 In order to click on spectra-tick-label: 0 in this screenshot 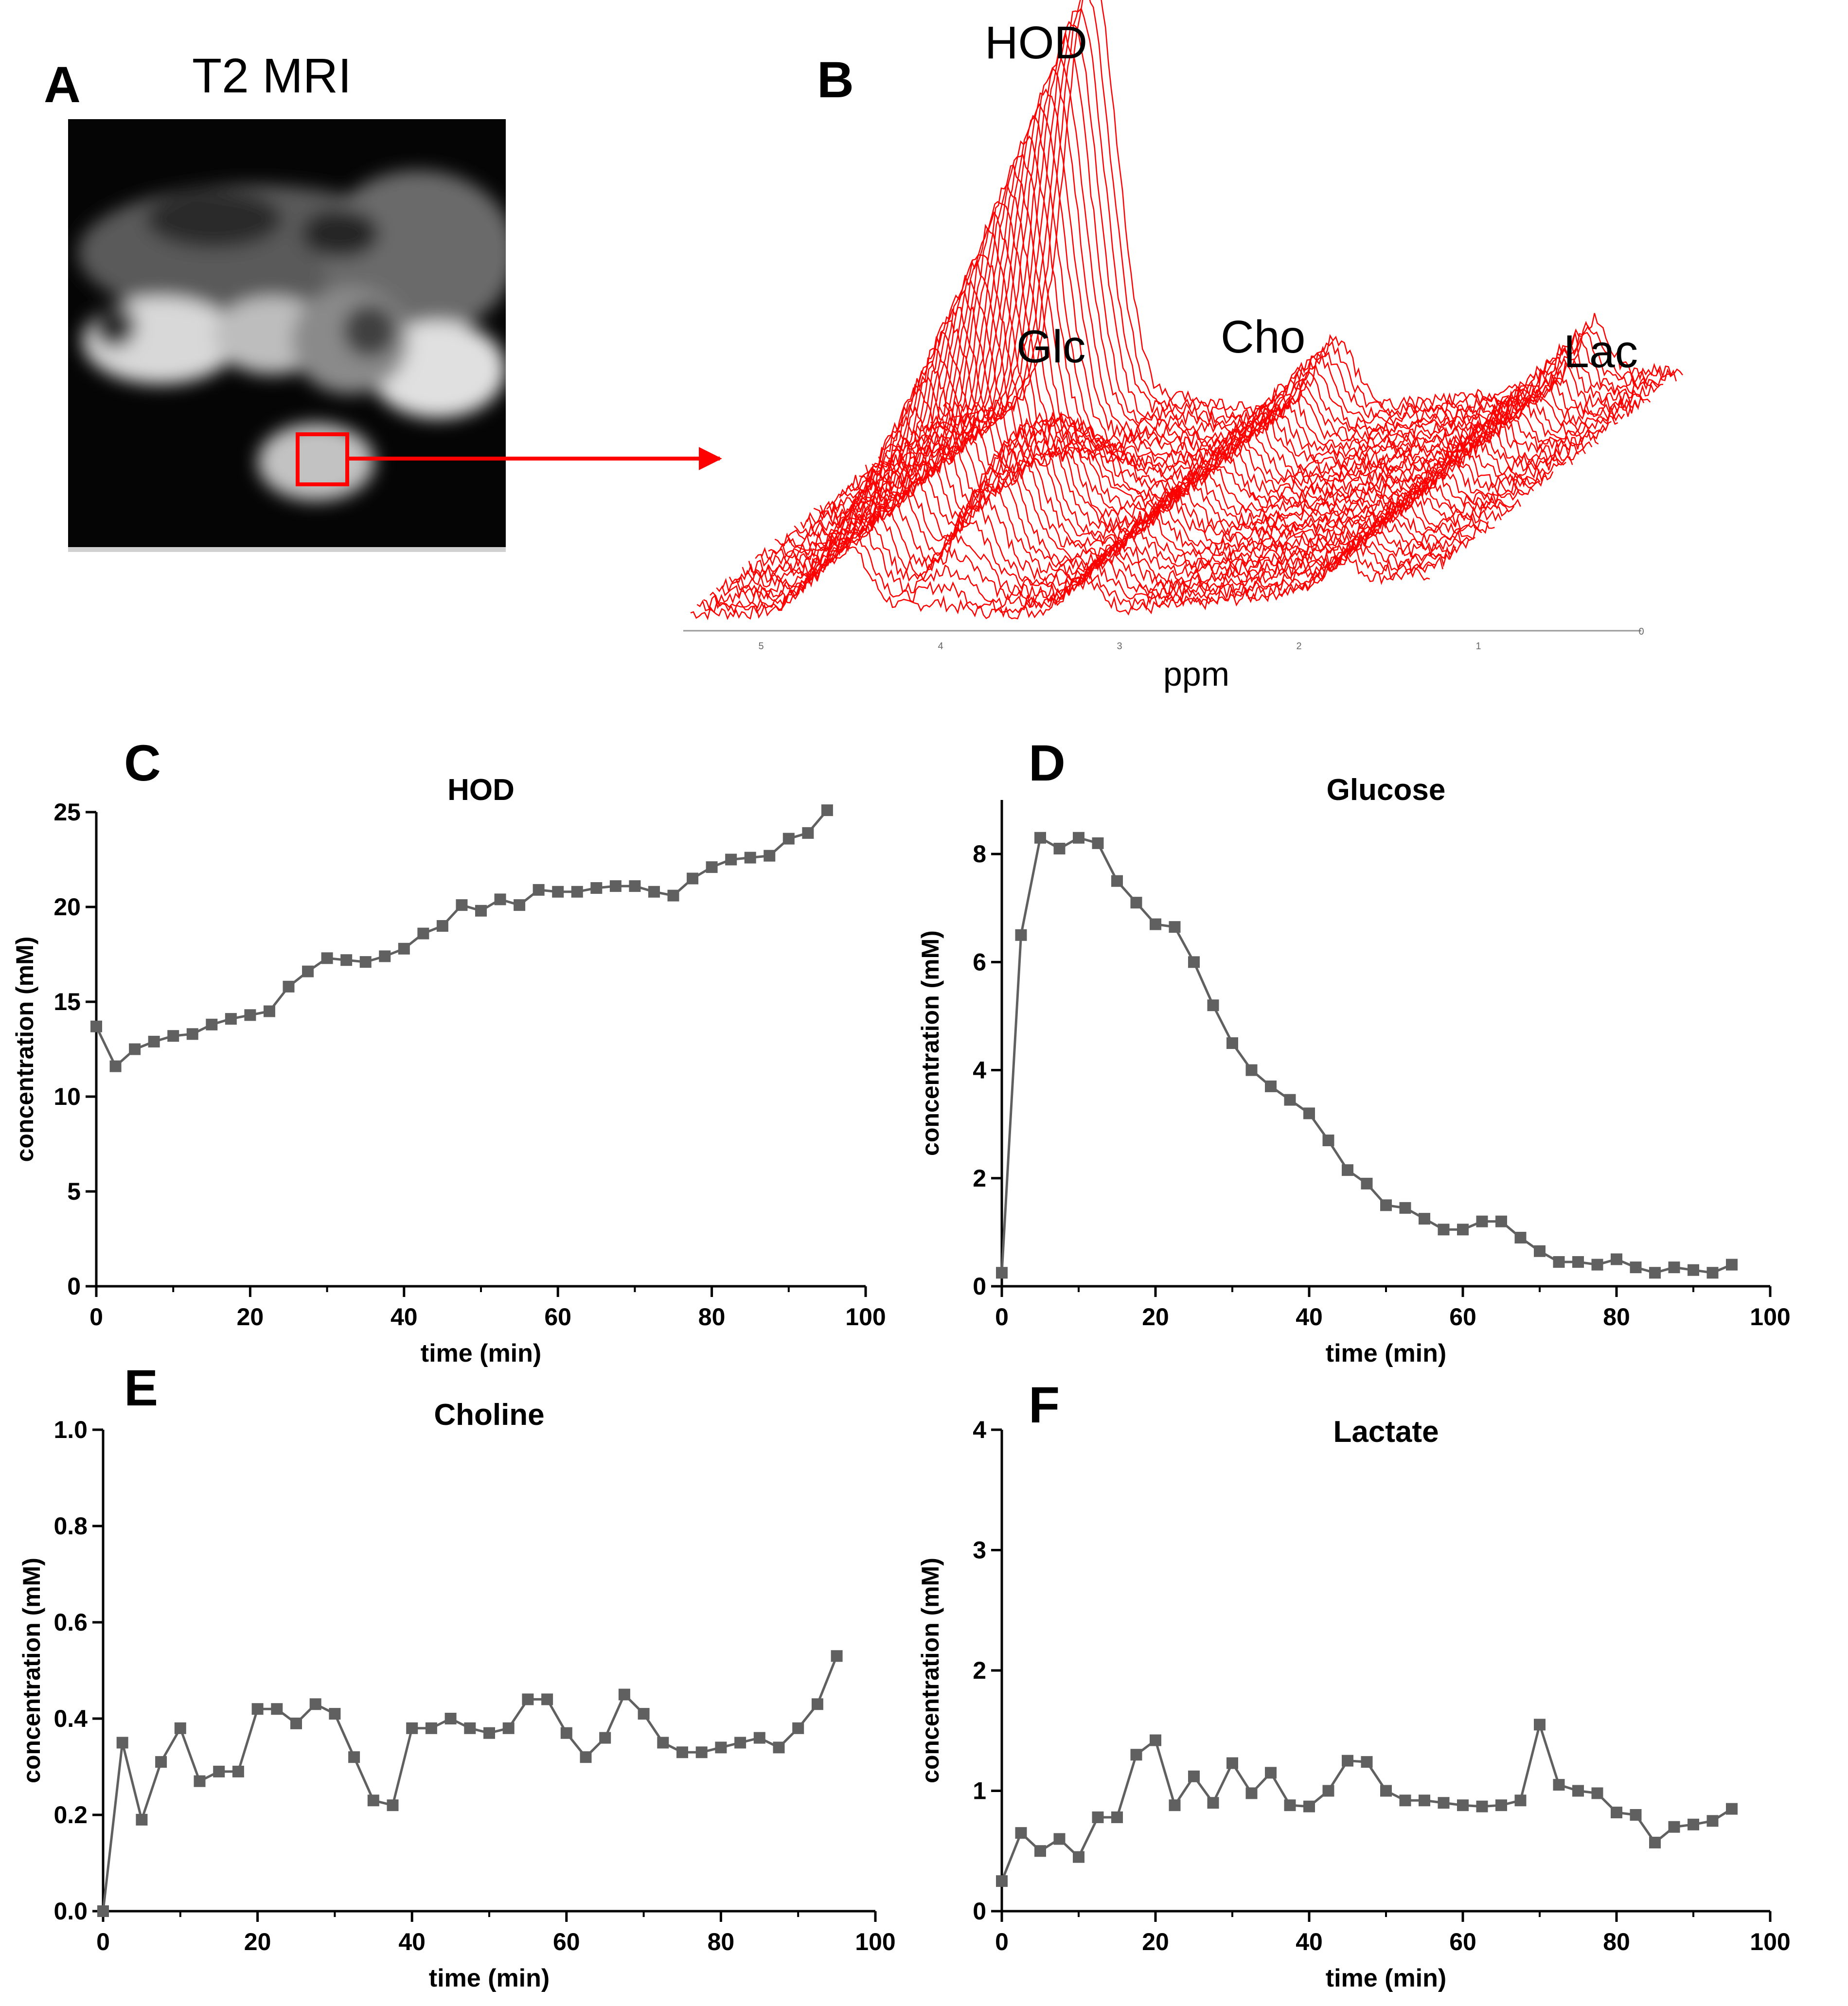, I will do `click(1641, 631)`.